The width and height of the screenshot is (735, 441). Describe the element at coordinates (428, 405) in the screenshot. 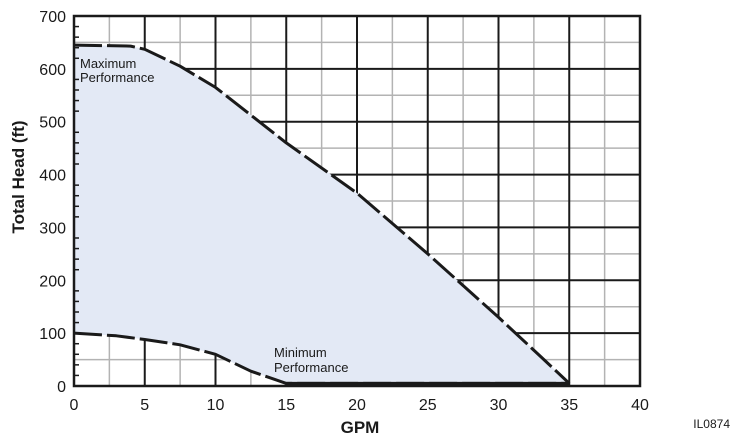

I see `x-tick-label: 25` at that location.